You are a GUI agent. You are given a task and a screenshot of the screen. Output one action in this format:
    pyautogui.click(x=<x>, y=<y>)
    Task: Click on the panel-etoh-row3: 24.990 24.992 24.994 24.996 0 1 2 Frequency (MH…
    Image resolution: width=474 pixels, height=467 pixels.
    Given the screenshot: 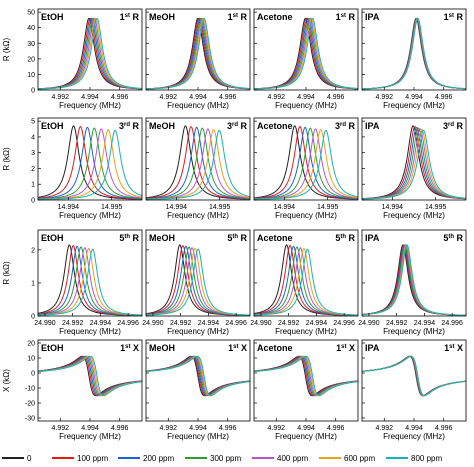 What is the action you would take?
    pyautogui.click(x=87, y=282)
    